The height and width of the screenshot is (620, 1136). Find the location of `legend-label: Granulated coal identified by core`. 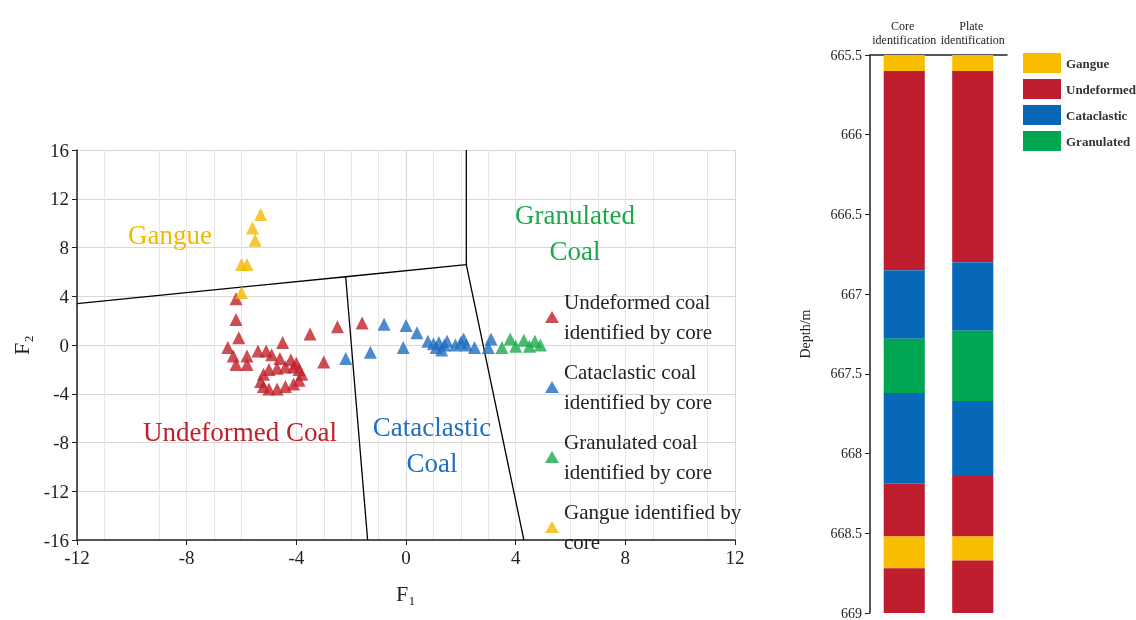

legend-label: Granulated coal identified by core is located at coordinates (638, 457).